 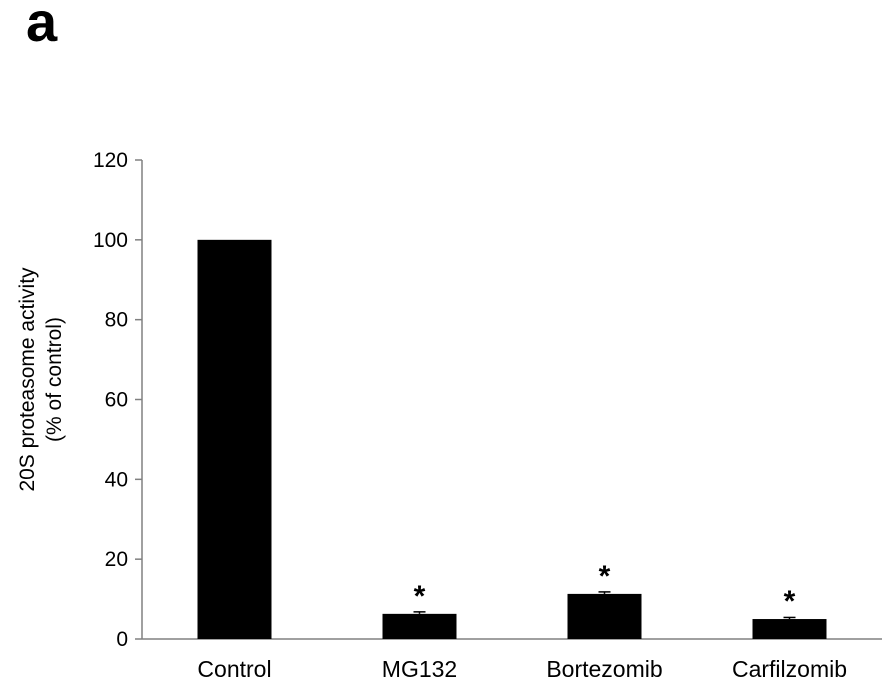 I want to click on y-axis-title: 20S proteasome activity (% of control), so click(x=41, y=379).